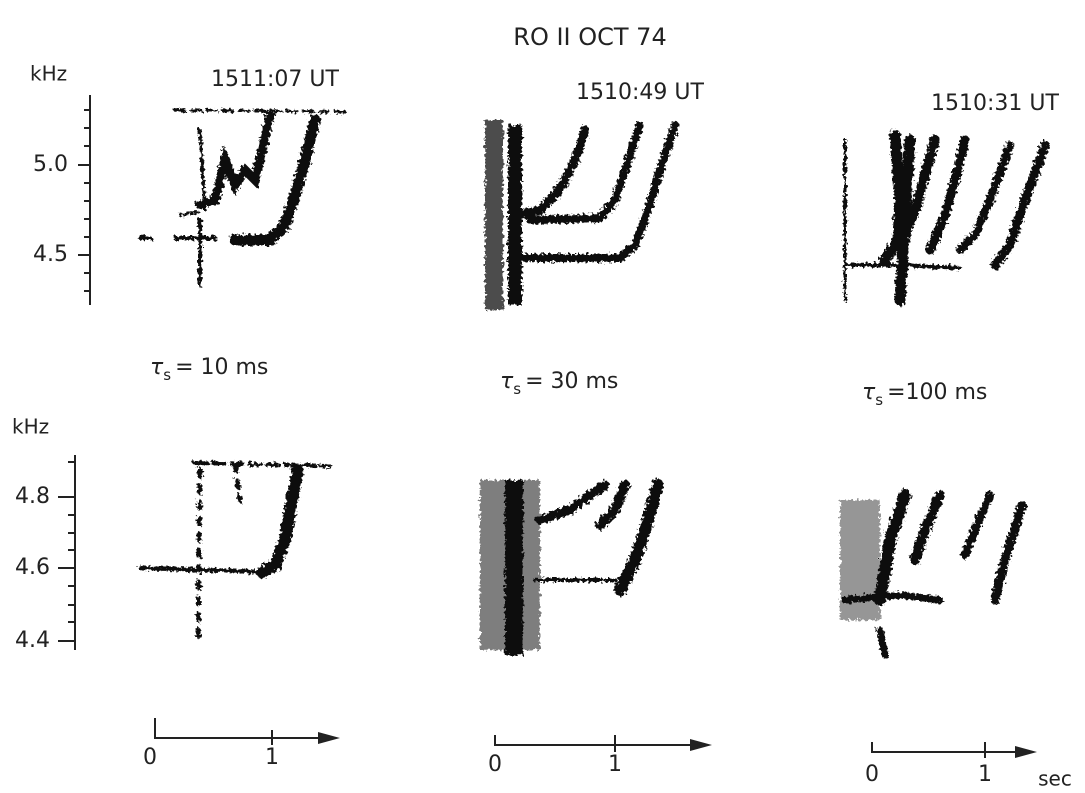 The height and width of the screenshot is (793, 1085). I want to click on tick-label: 4.8, so click(32, 496).